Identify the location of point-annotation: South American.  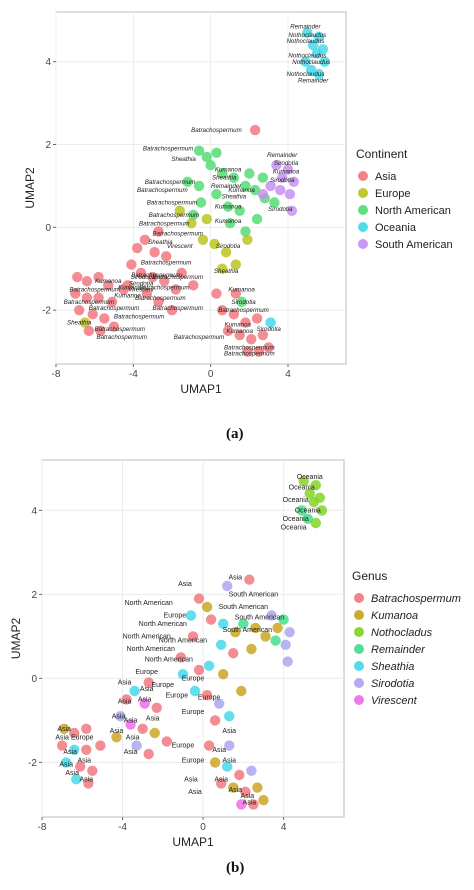
(244, 607).